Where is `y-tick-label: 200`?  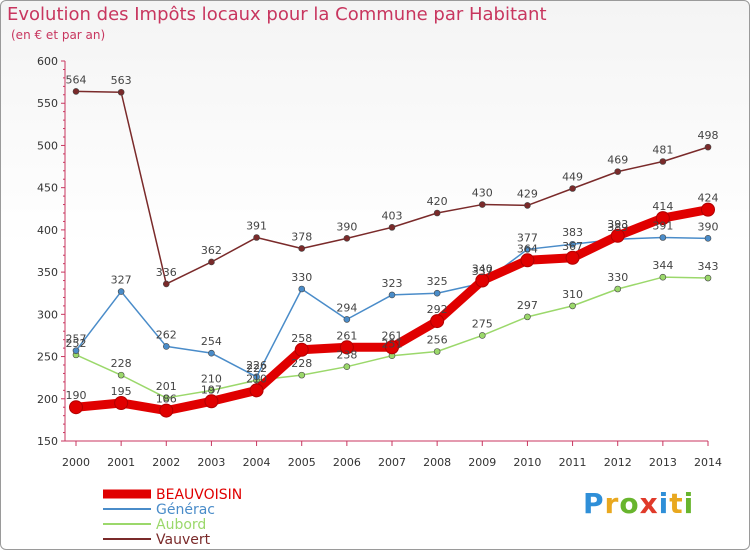
y-tick-label: 200 is located at coordinates (47, 399).